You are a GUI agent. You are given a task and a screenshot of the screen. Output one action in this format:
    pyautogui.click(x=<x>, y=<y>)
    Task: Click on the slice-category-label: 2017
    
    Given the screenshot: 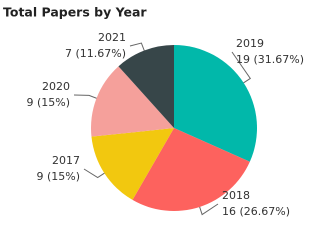 What is the action you would take?
    pyautogui.click(x=66, y=160)
    